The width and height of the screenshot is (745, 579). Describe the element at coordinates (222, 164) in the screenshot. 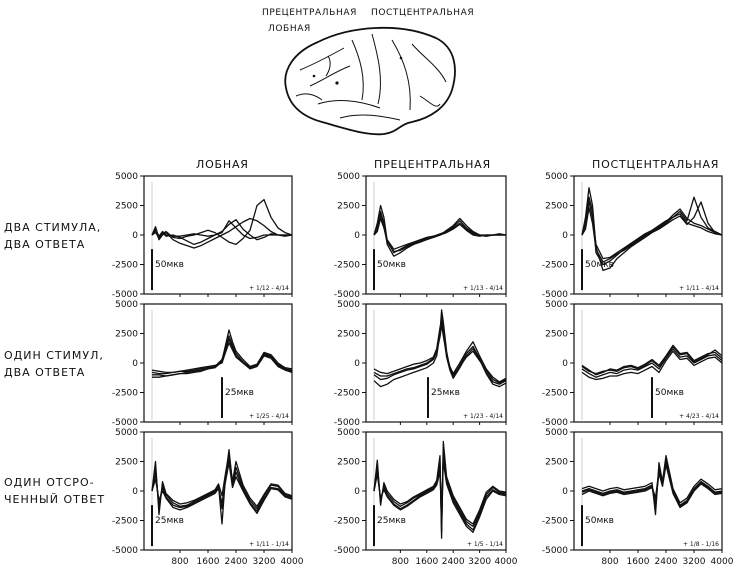

I see `column-title-frontal: ЛОБНАЯ` at that location.